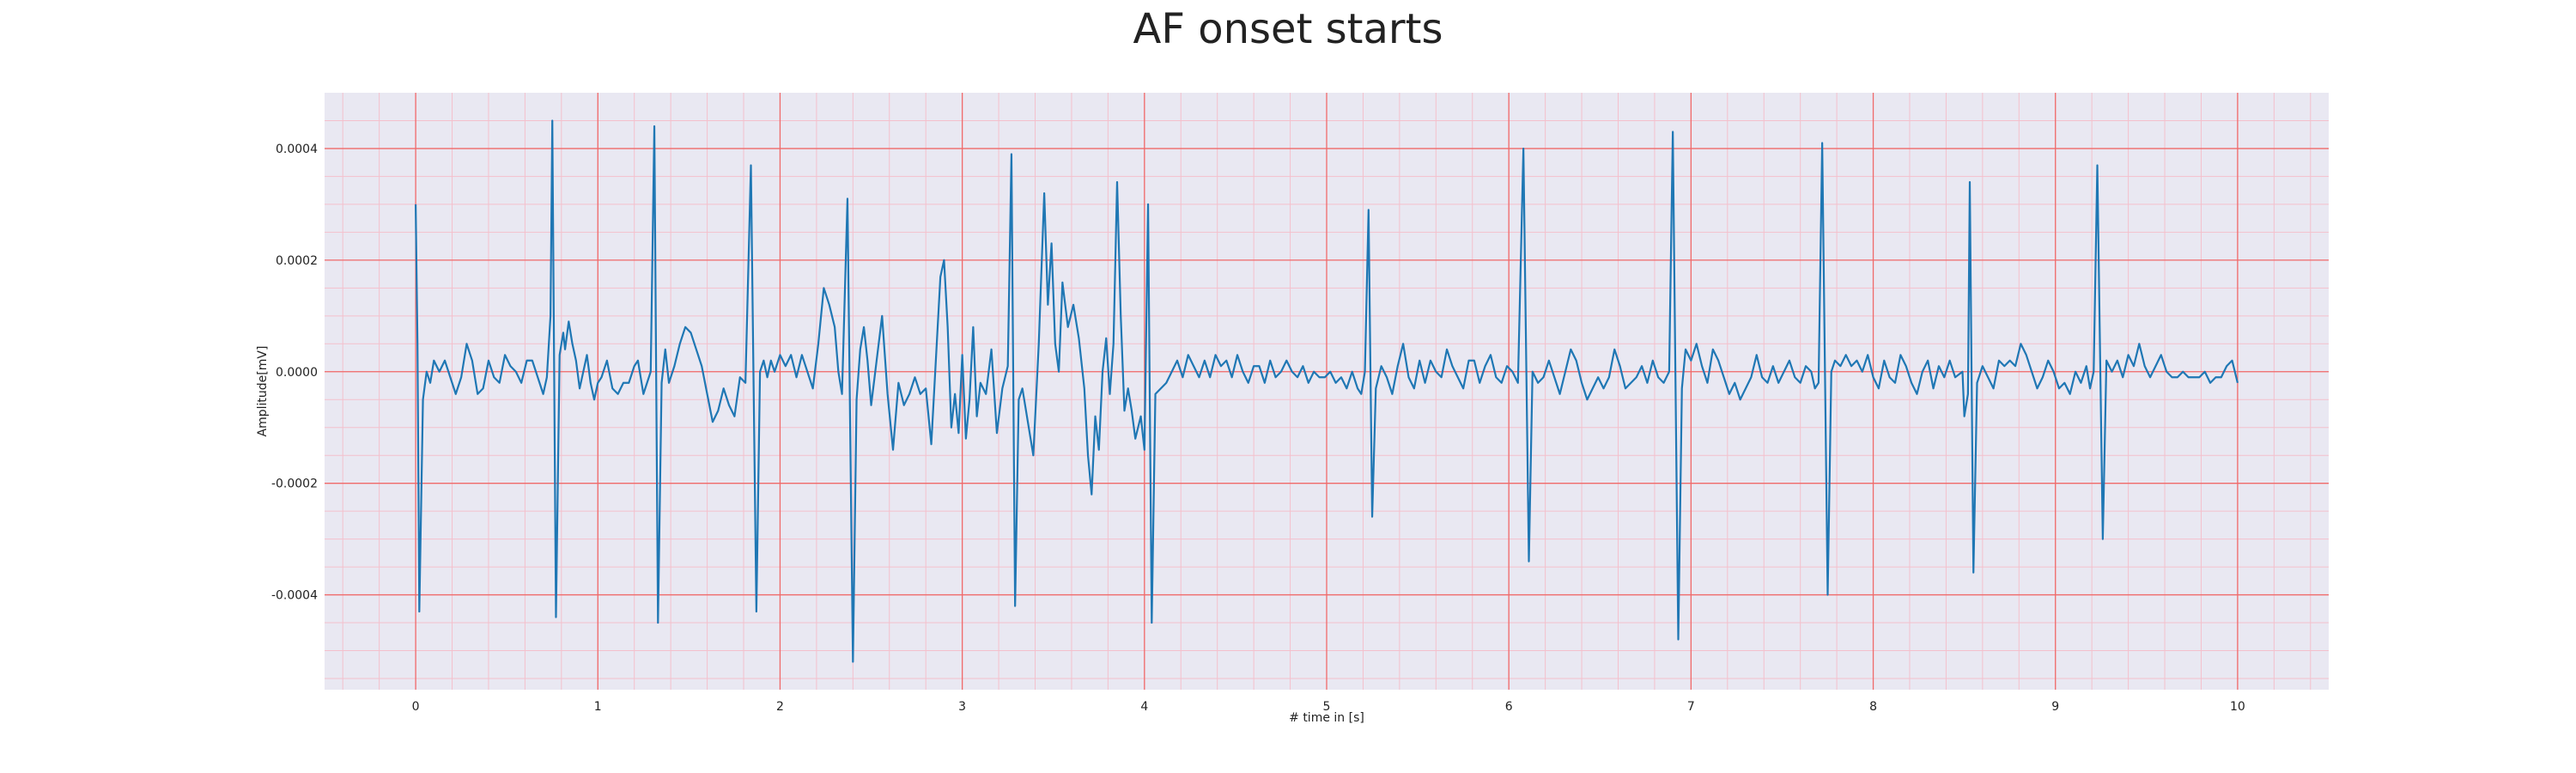  What do you see at coordinates (1509, 707) in the screenshot?
I see `x-tick-label: 6` at bounding box center [1509, 707].